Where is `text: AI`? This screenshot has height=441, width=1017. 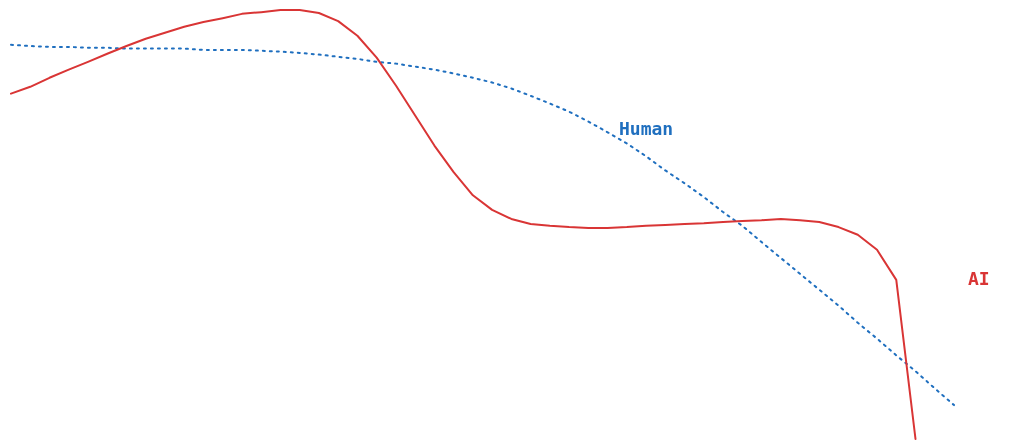
text: AI is located at coordinates (979, 278).